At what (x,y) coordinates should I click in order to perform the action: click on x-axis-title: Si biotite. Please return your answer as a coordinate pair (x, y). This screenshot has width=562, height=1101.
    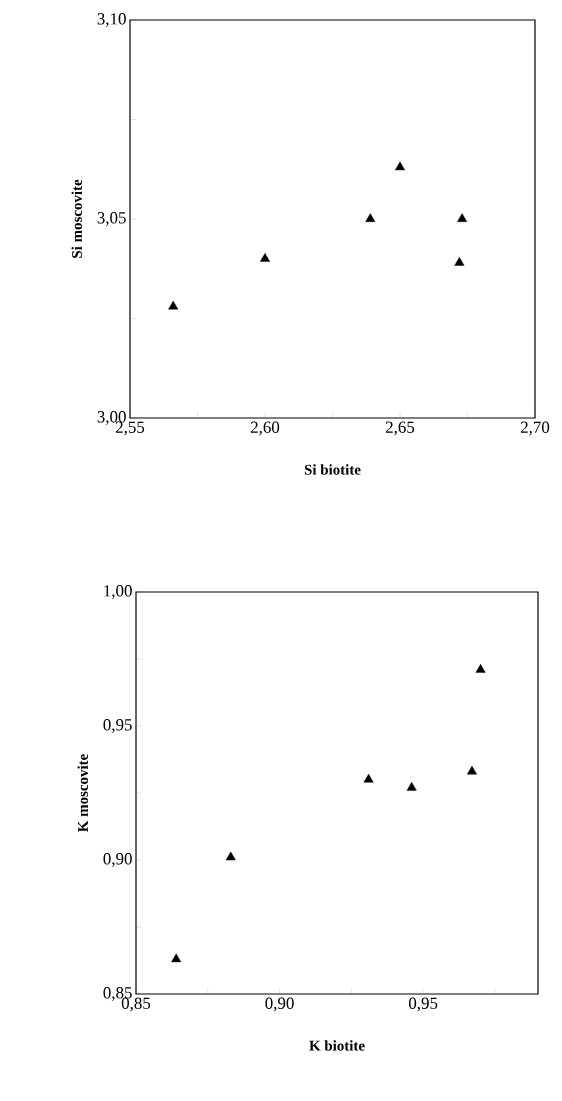
    Looking at the image, I should click on (332, 469).